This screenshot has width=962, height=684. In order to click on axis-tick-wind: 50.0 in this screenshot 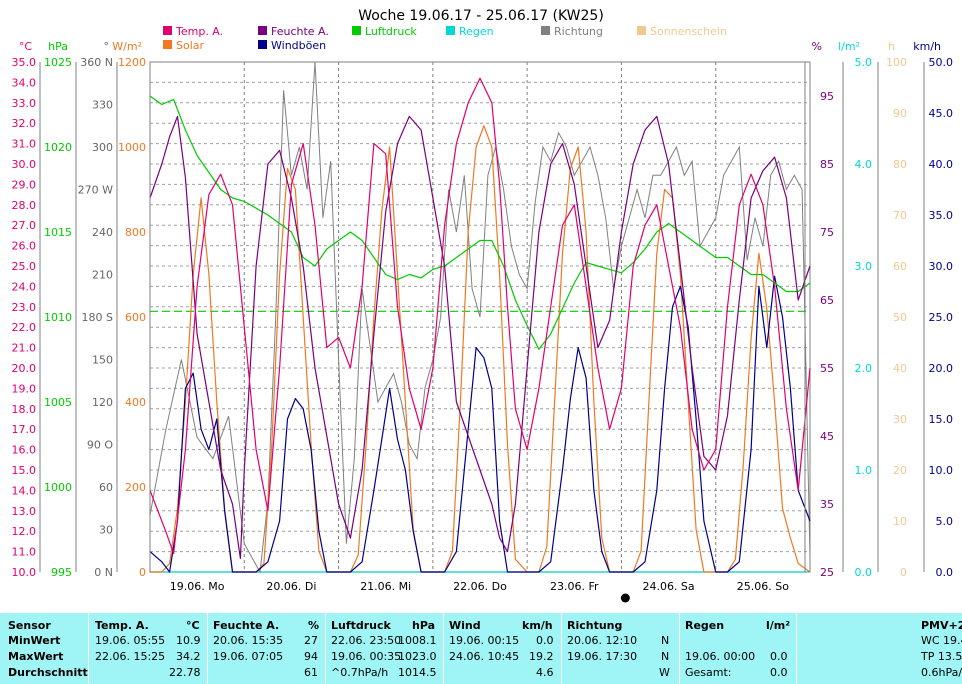, I will do `click(941, 62)`.